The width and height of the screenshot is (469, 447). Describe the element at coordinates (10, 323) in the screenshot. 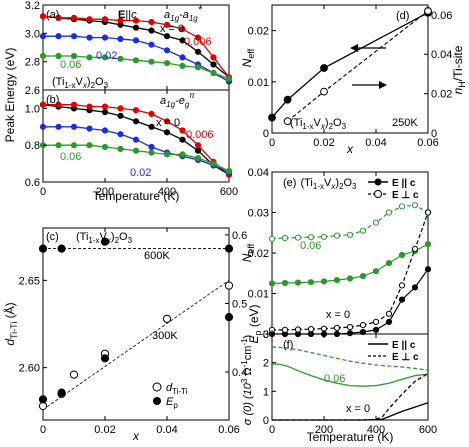

I see `panel-c-ylabel-left: dTi-Ti (Å)` at that location.